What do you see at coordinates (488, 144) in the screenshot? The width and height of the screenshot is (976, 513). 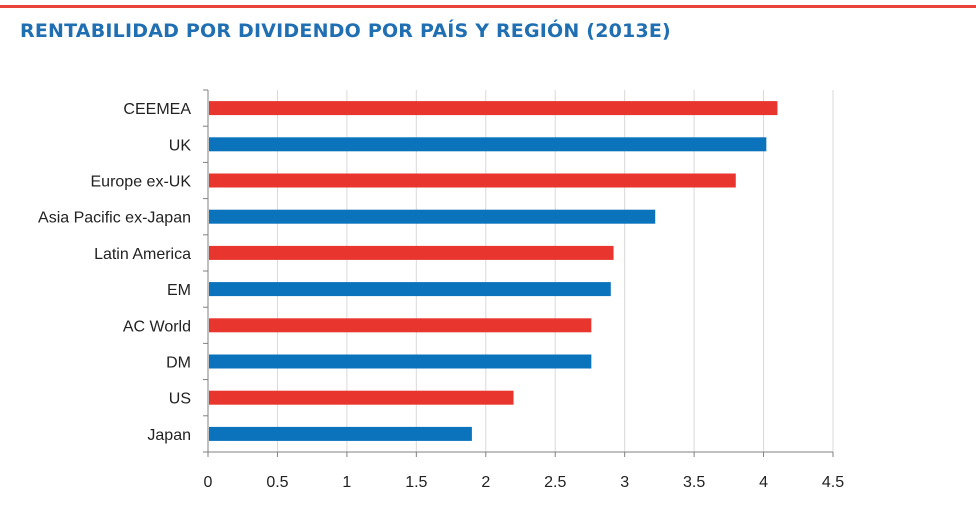 I see `bar-uk` at bounding box center [488, 144].